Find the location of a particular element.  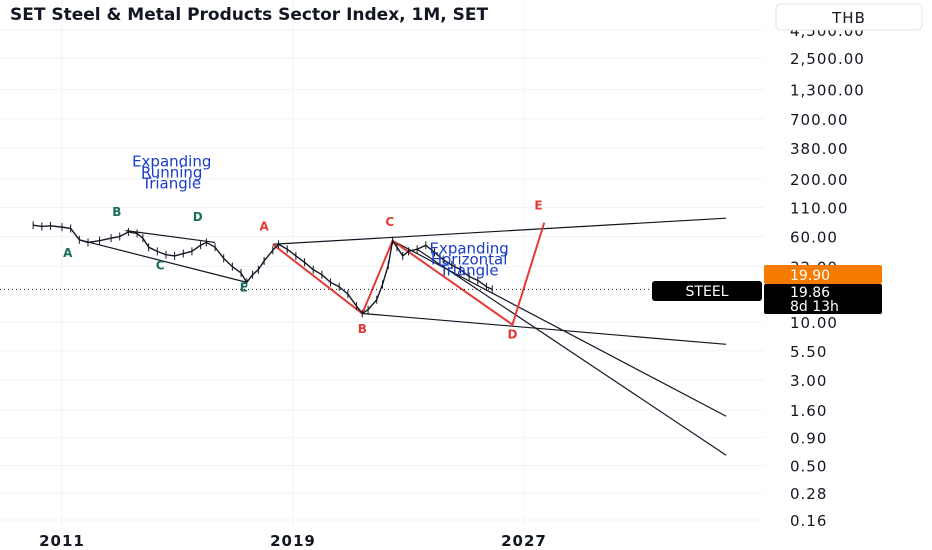

x-tick-label: 2027 is located at coordinates (524, 541).